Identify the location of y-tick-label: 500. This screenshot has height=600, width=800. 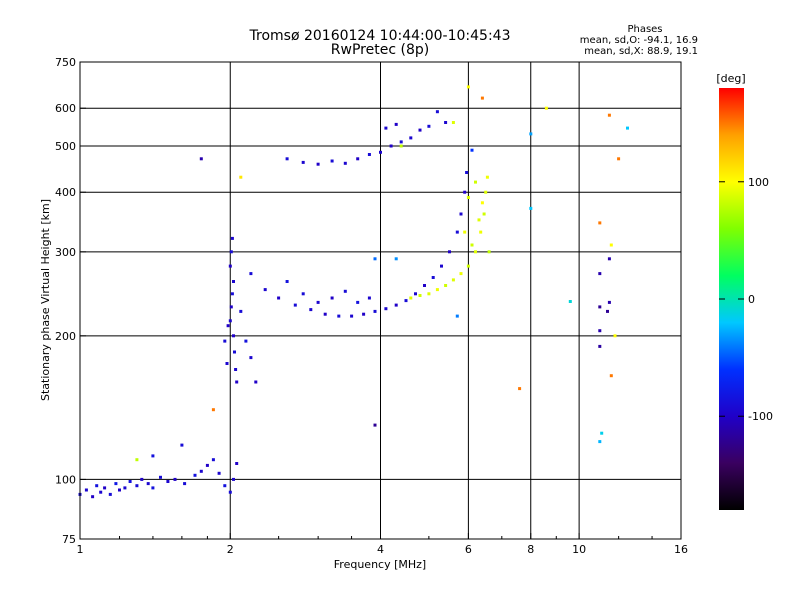
(65, 146).